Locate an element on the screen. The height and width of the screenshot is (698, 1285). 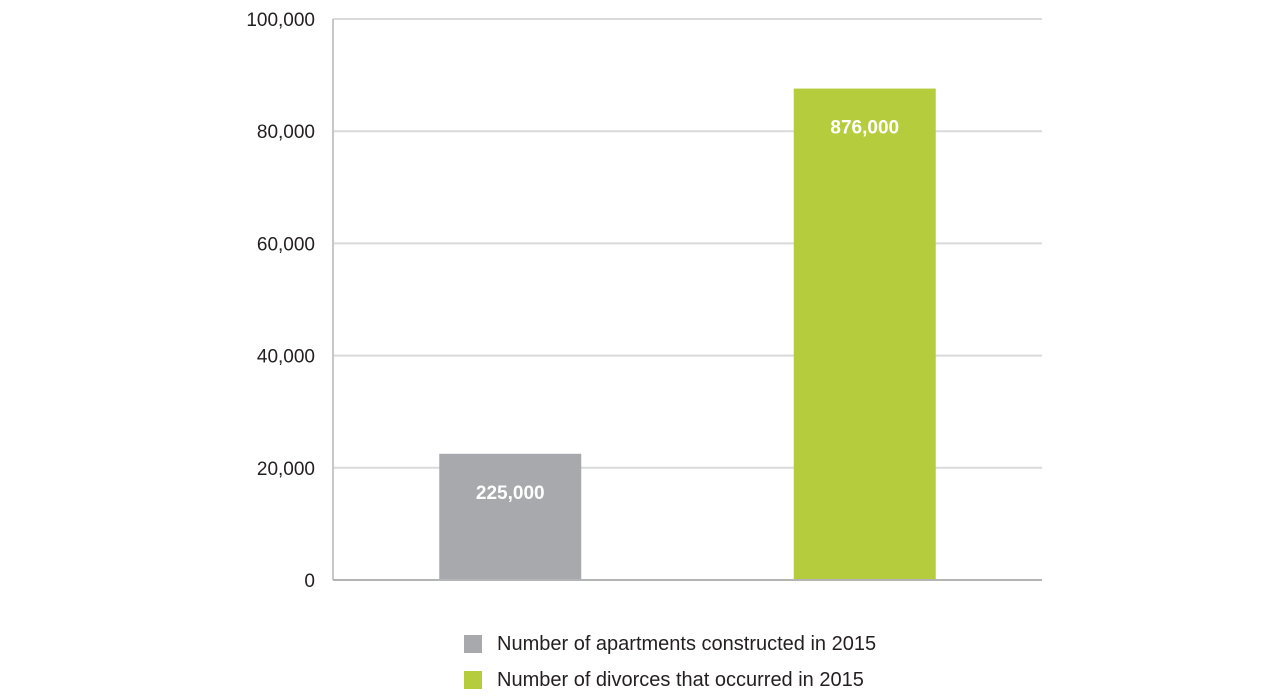
y-tick-label: 100,000 is located at coordinates (280, 20).